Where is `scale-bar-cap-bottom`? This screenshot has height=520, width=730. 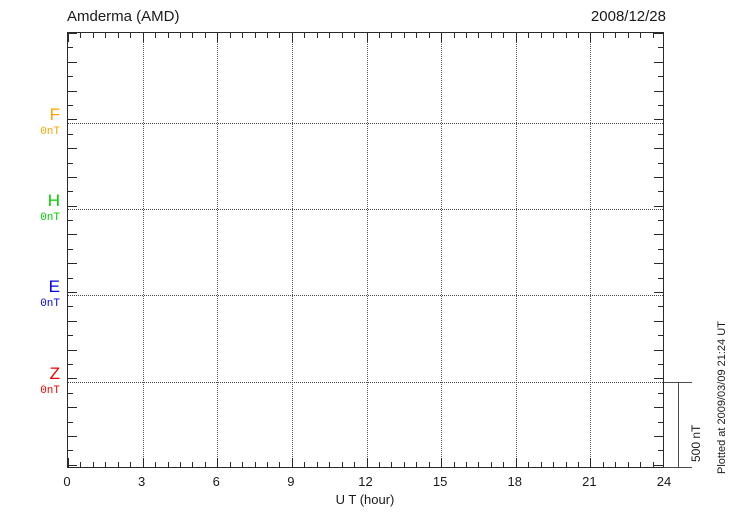
scale-bar-cap-bottom is located at coordinates (678, 467).